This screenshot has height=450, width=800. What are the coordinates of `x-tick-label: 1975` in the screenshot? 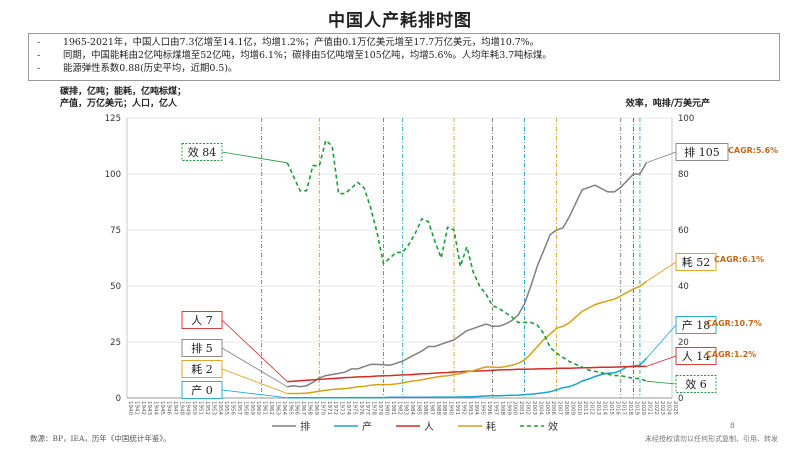 It's located at (354, 408).